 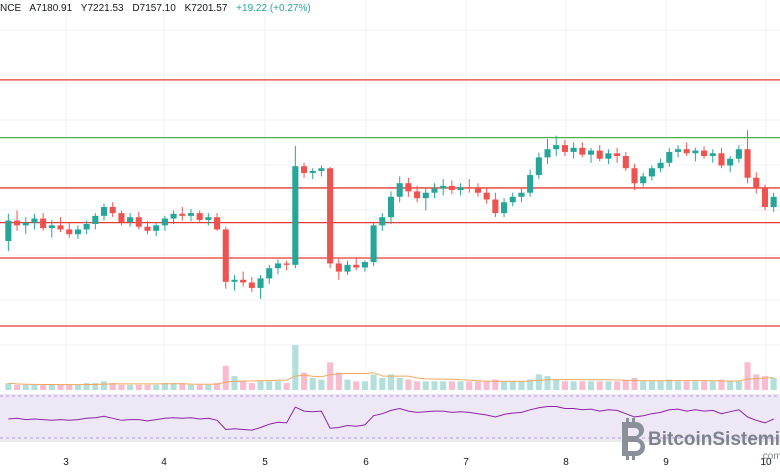 I want to click on x-axis: 3 4 5 6 7 8 9 10, so click(x=390, y=454).